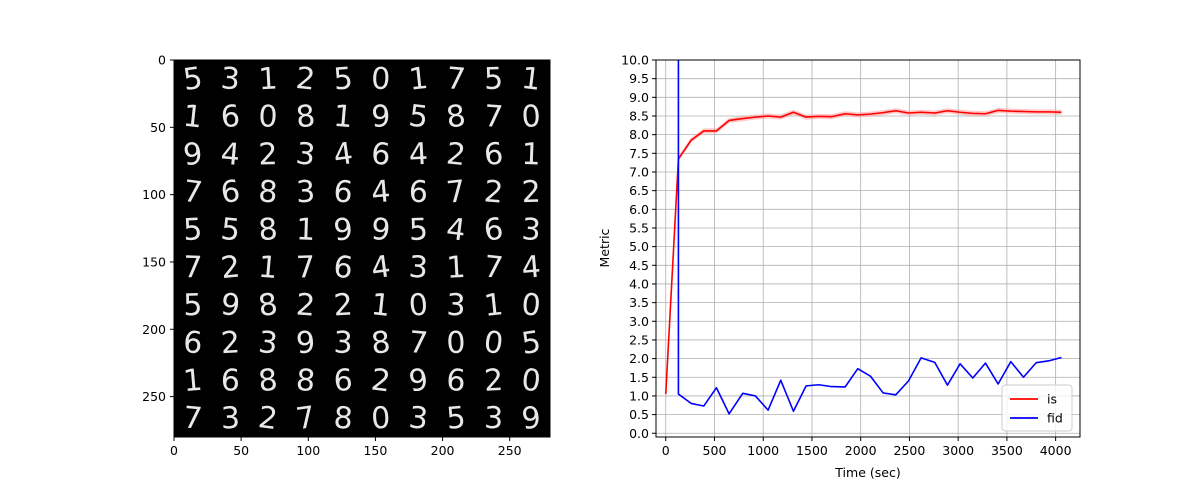 This screenshot has height=500, width=1200. What do you see at coordinates (639, 395) in the screenshot?
I see `y-tick-label: 1.0` at bounding box center [639, 395].